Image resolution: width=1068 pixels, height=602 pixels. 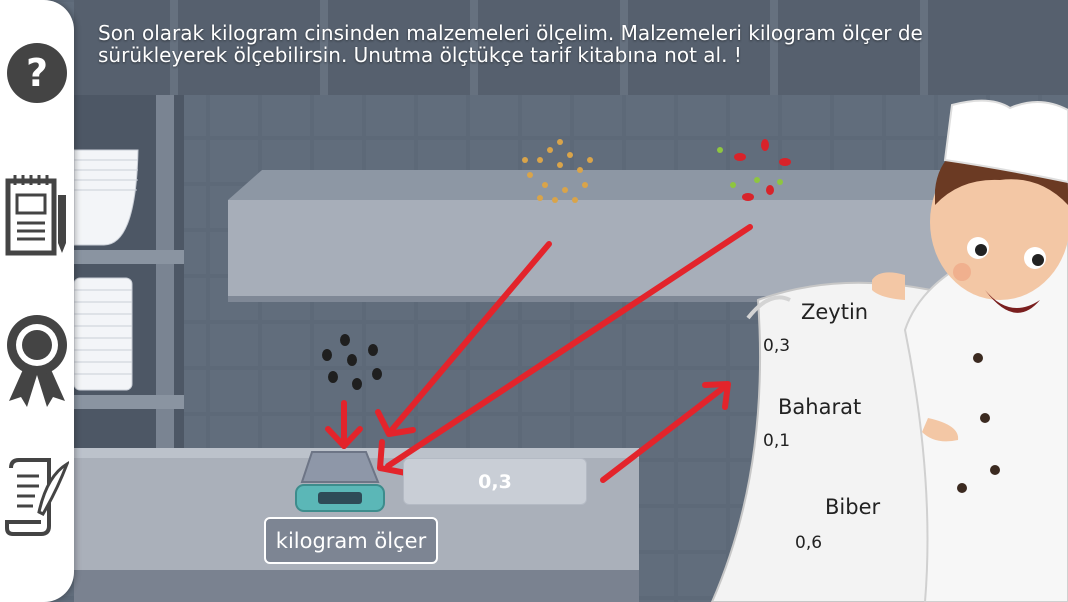 I want to click on recipe-item-value: 0,6, so click(x=809, y=543).